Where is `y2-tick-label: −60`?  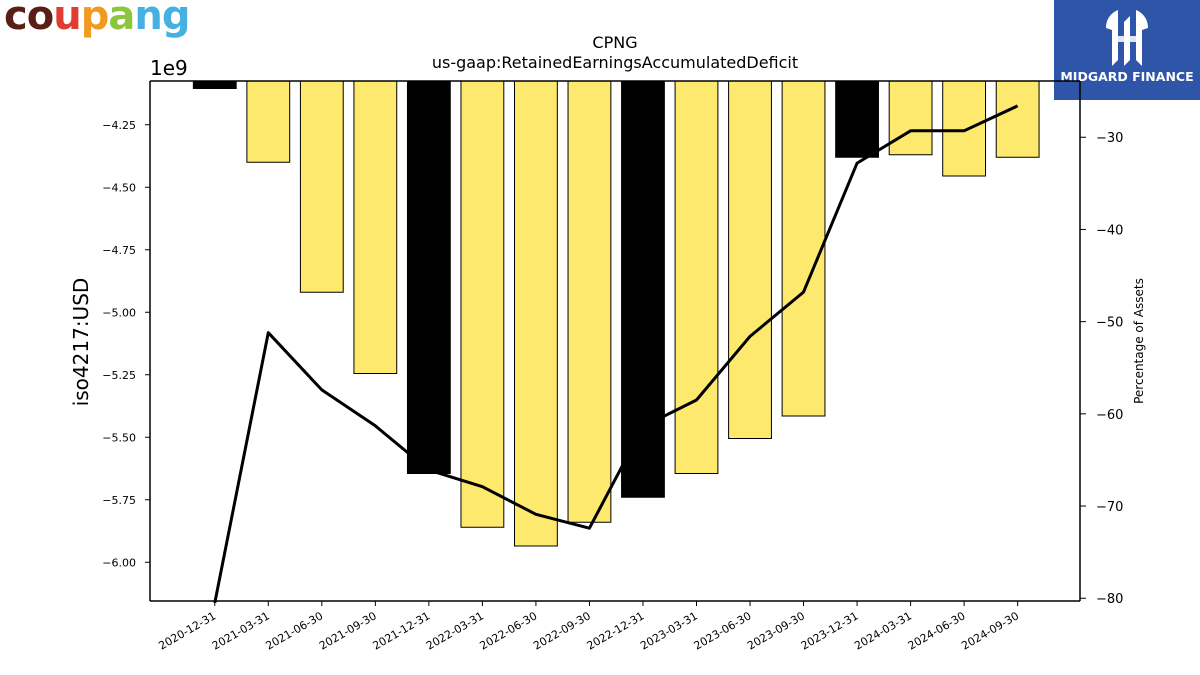 y2-tick-label: −60 is located at coordinates (1109, 415).